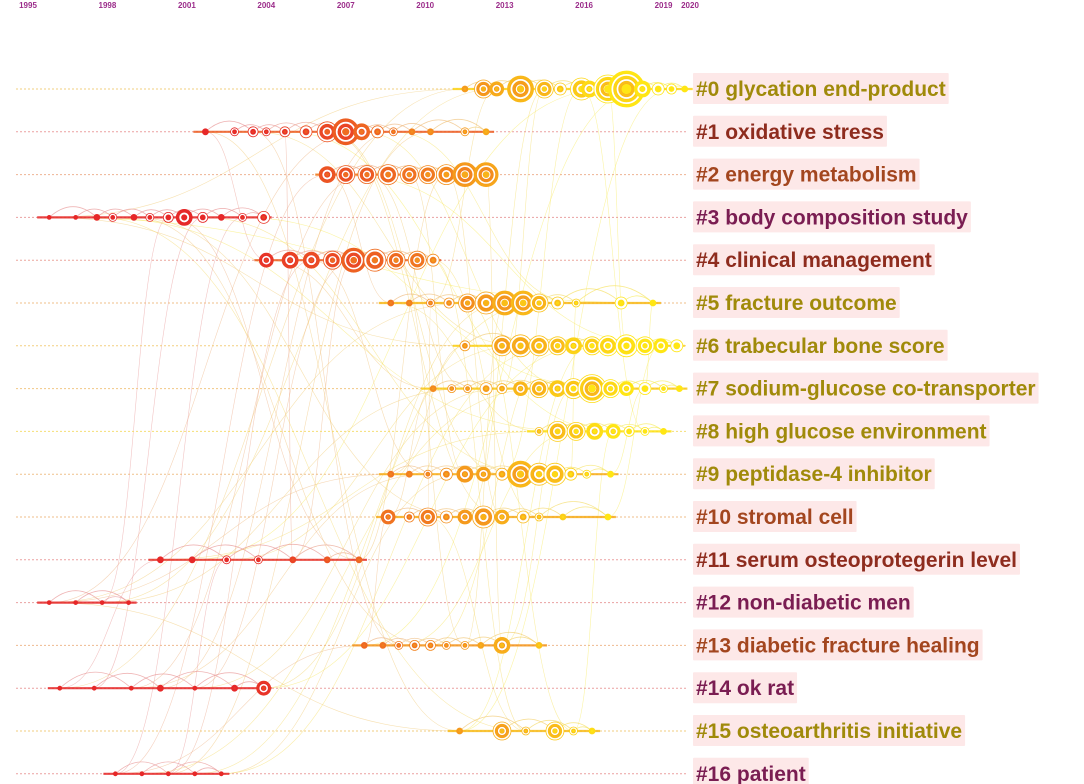 This screenshot has width=1084, height=784. I want to click on cluster-label-0: #0 glycation end-product, so click(821, 88).